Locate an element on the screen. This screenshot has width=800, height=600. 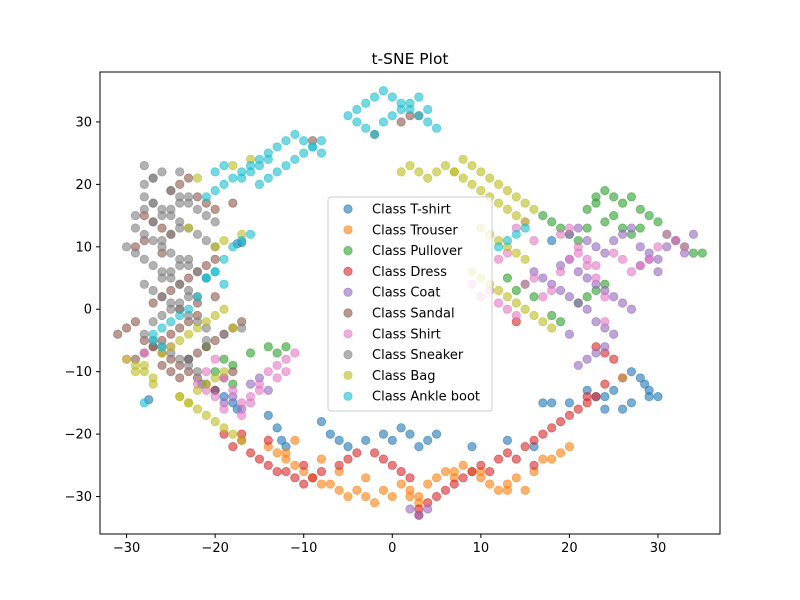
y-tick-label: 0 is located at coordinates (88, 310).